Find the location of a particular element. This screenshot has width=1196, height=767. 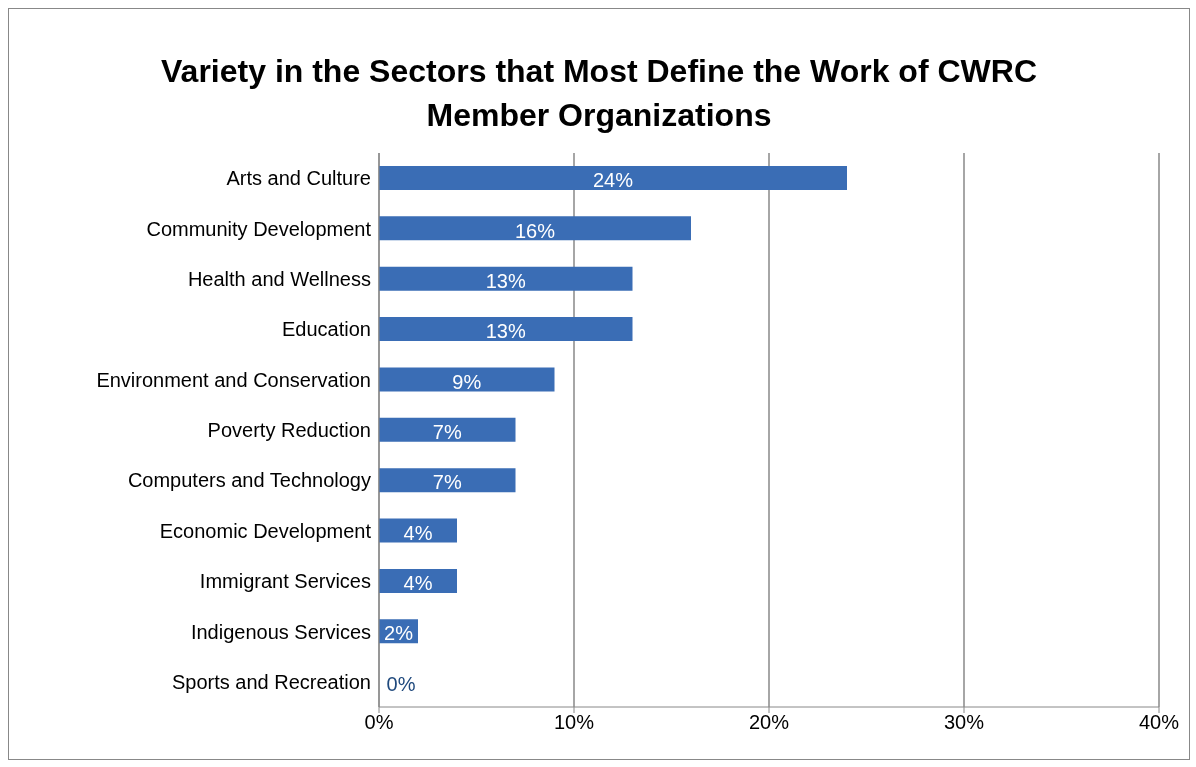

y-tick-label: Community Development is located at coordinates (259, 228).